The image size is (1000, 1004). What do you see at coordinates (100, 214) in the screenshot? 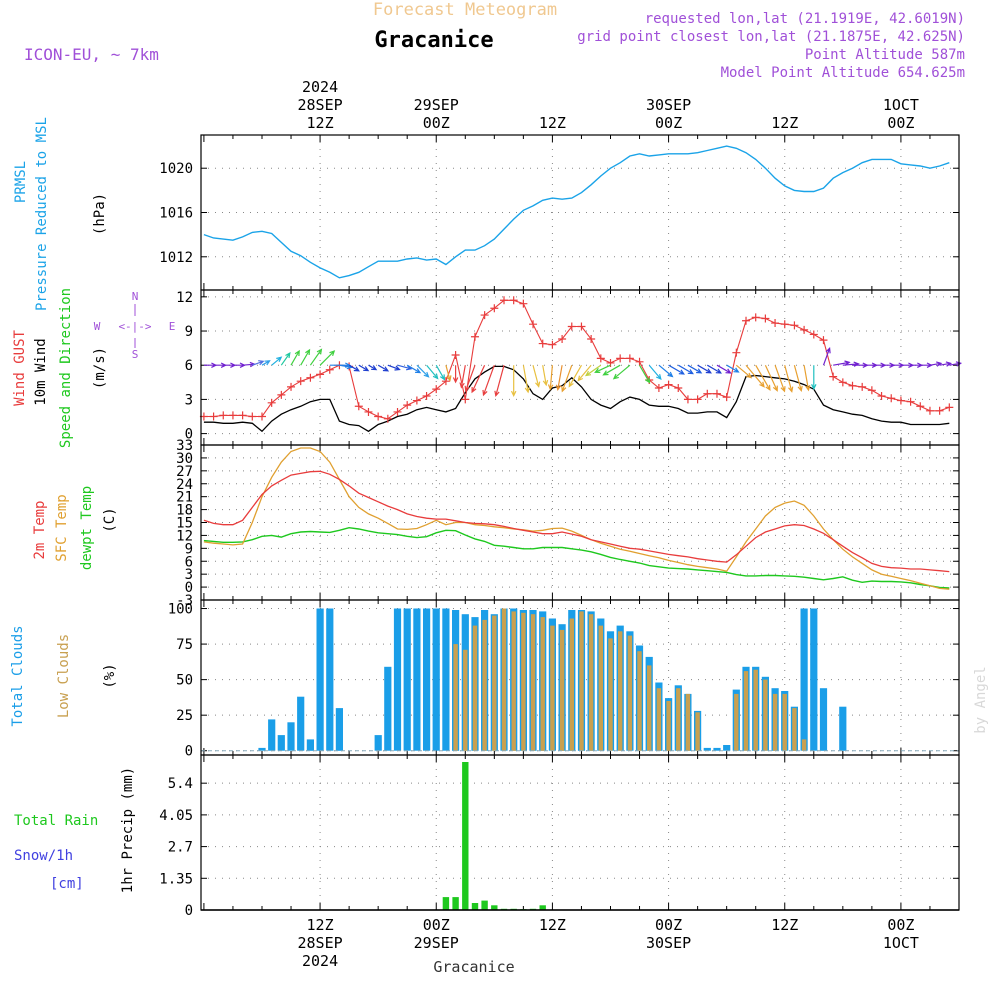
I see `pressure-unit: (hPa)` at bounding box center [100, 214].